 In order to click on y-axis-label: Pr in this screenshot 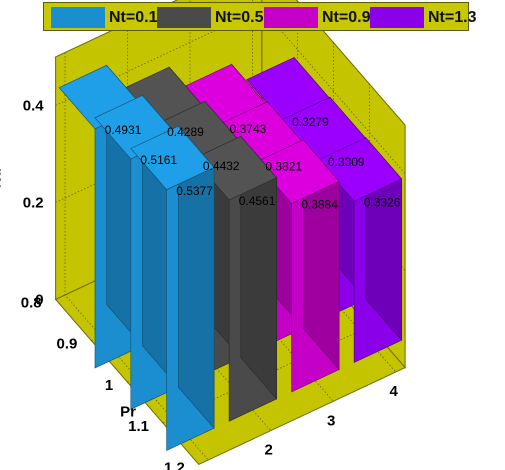, I will do `click(128, 411)`.